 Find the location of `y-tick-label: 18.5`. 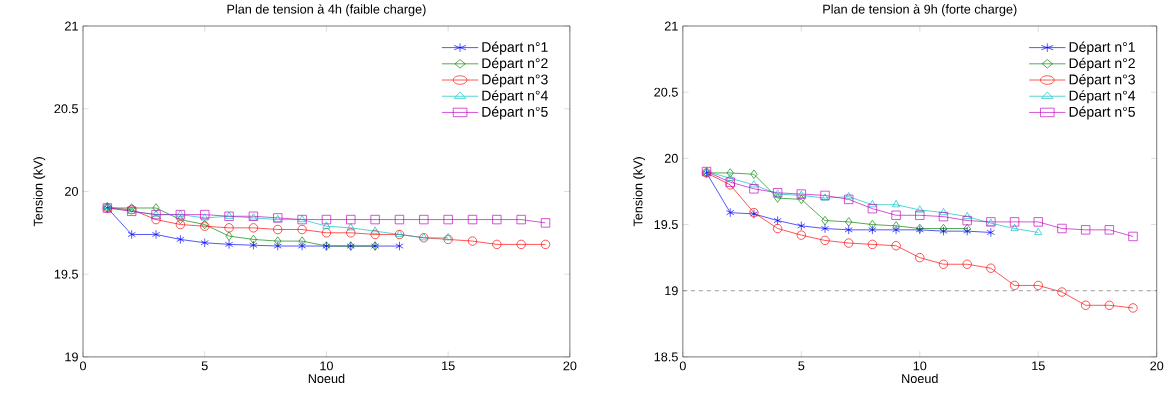

y-tick-label: 18.5 is located at coordinates (666, 357).